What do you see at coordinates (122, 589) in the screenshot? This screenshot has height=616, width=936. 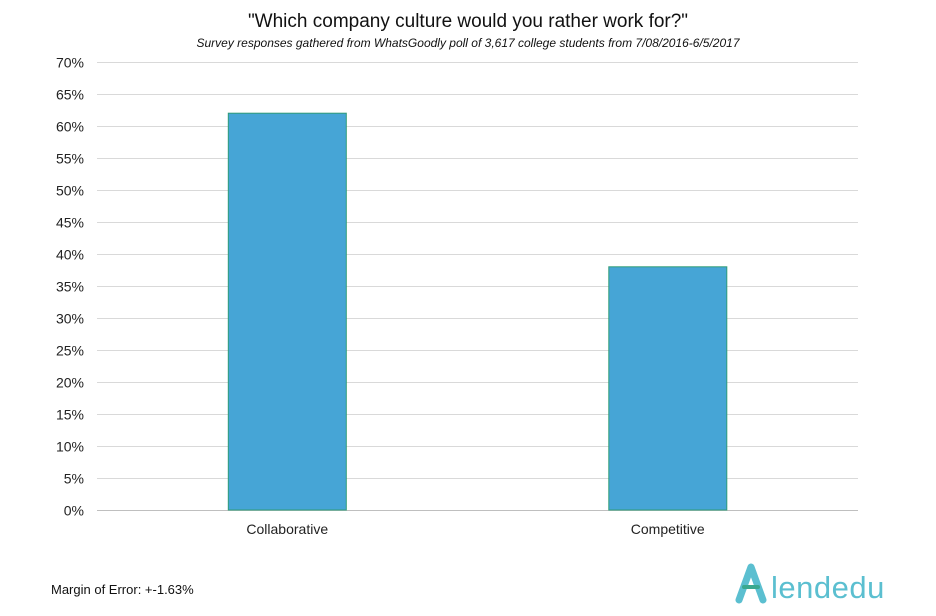 I see `margin-of-error-note: Margin of Error: +-1.63%` at bounding box center [122, 589].